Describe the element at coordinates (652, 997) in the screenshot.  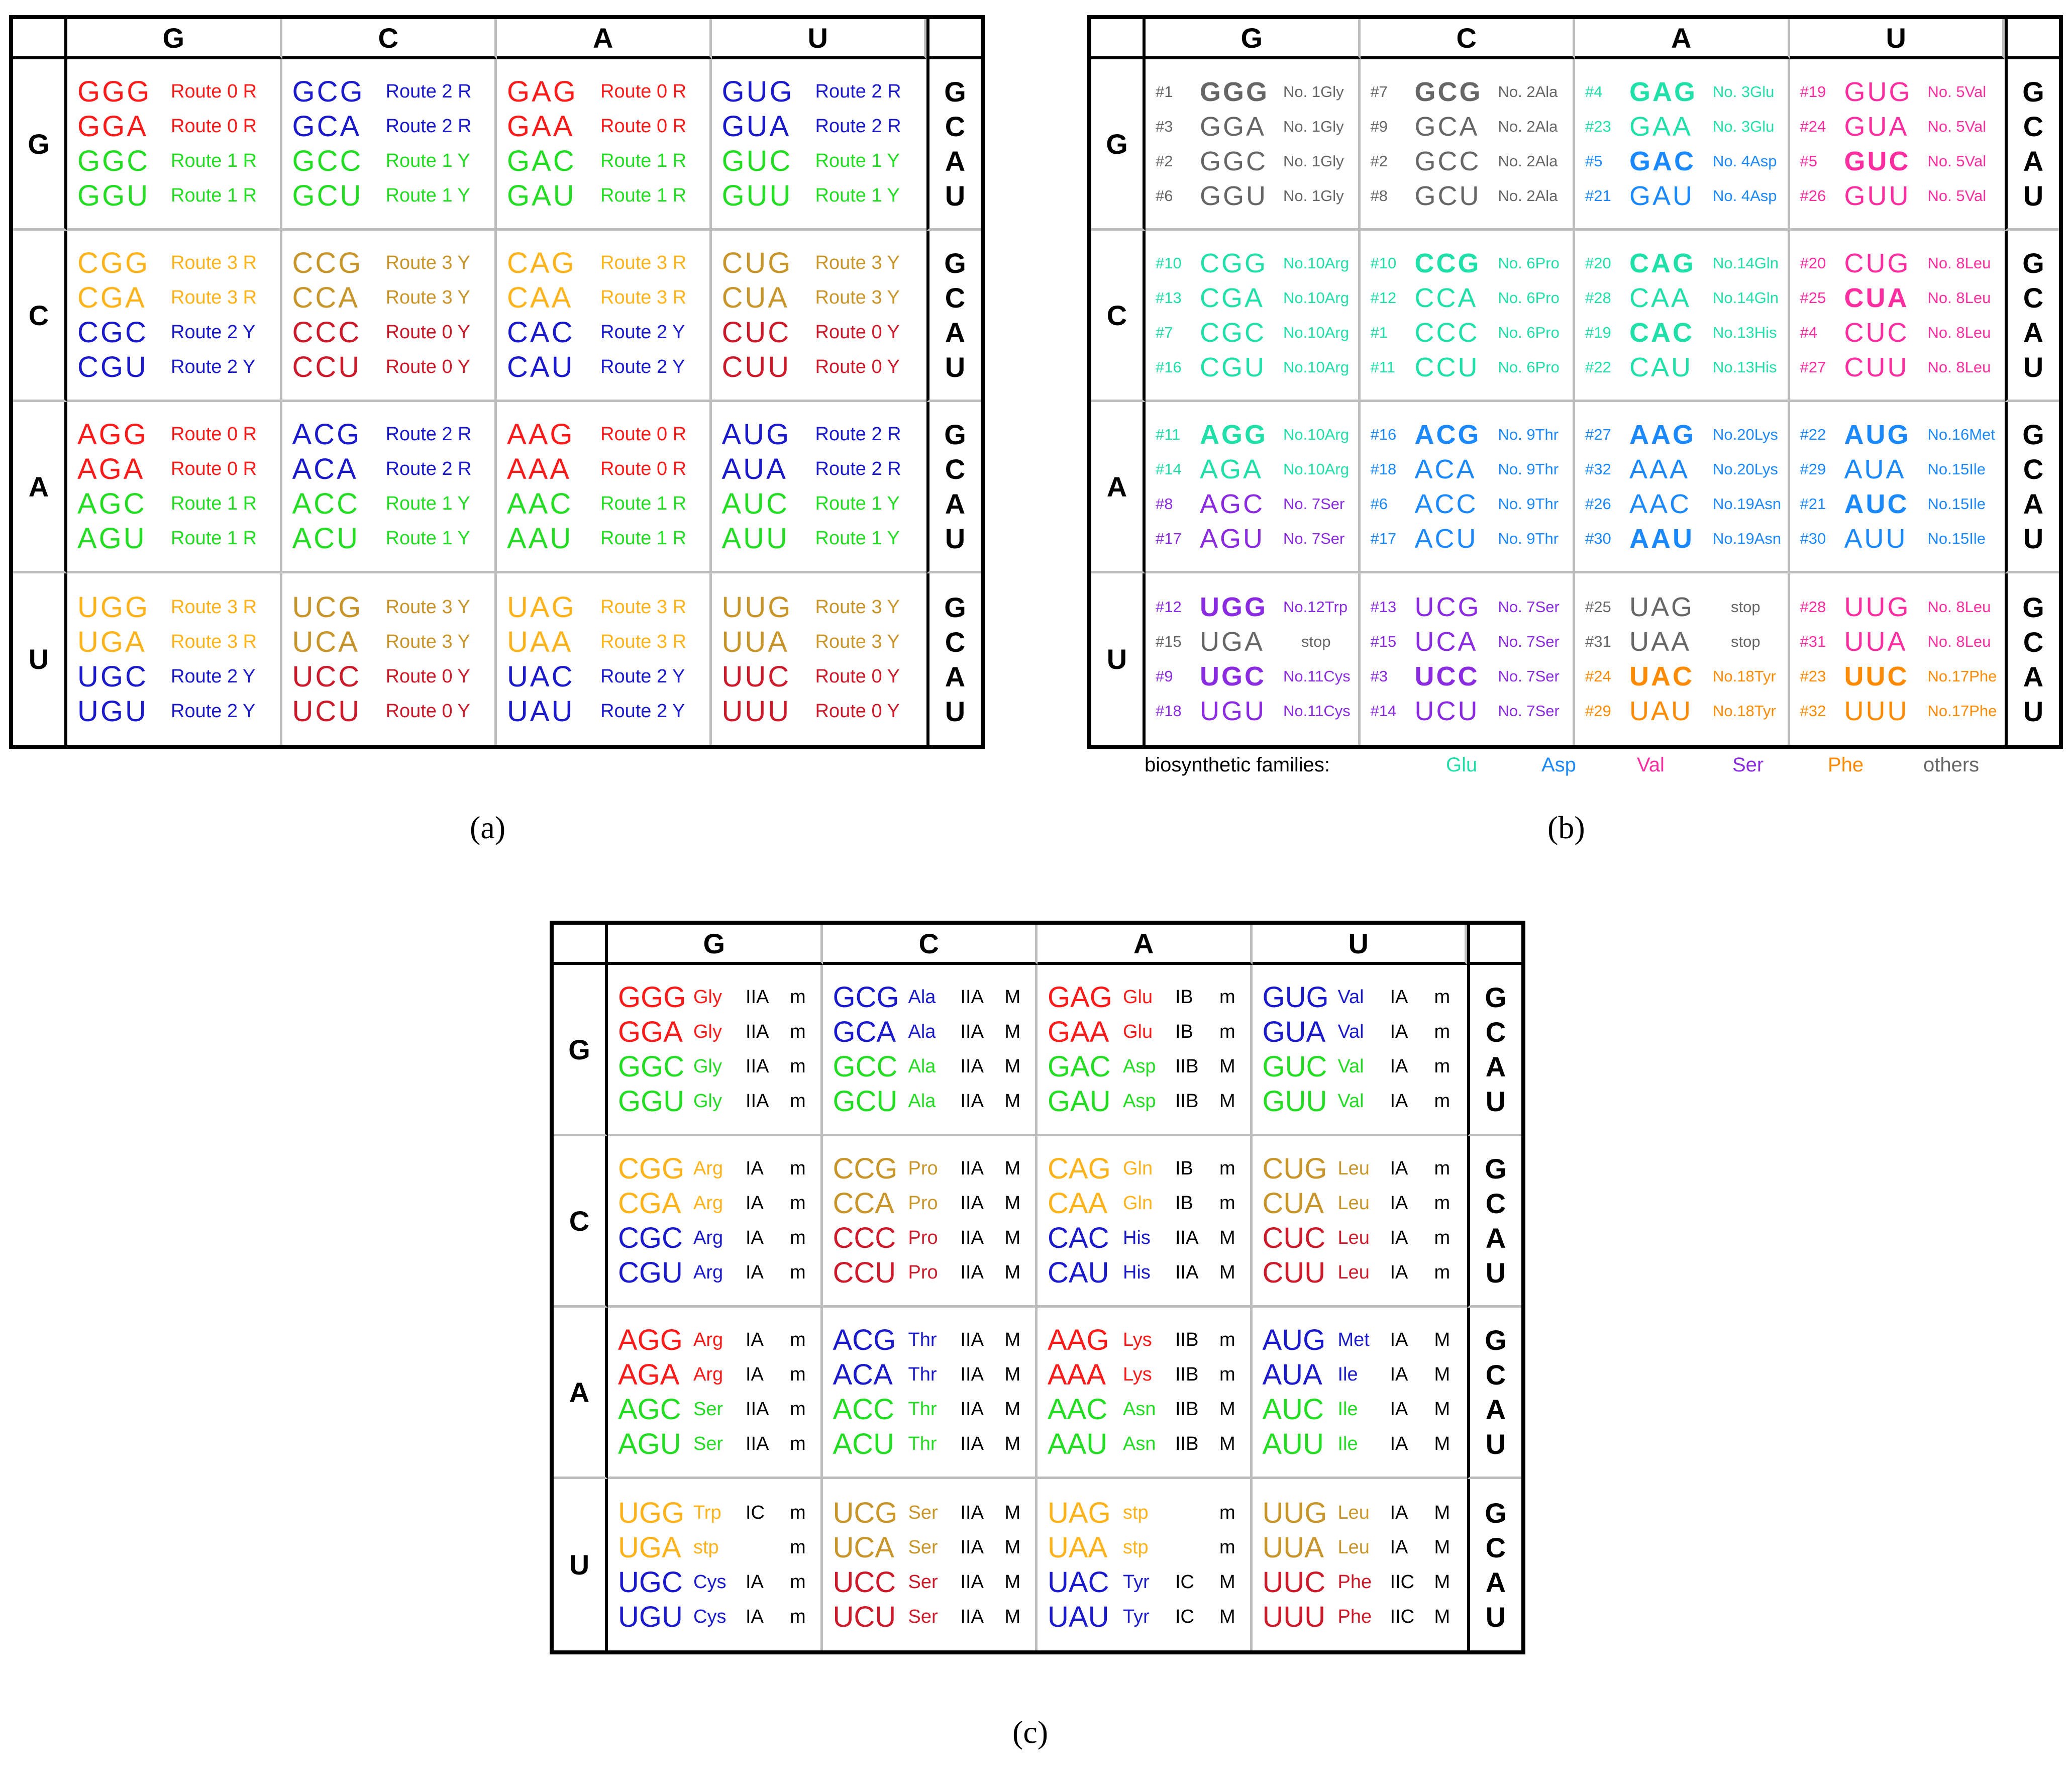
I see `codon: GGG` at that location.